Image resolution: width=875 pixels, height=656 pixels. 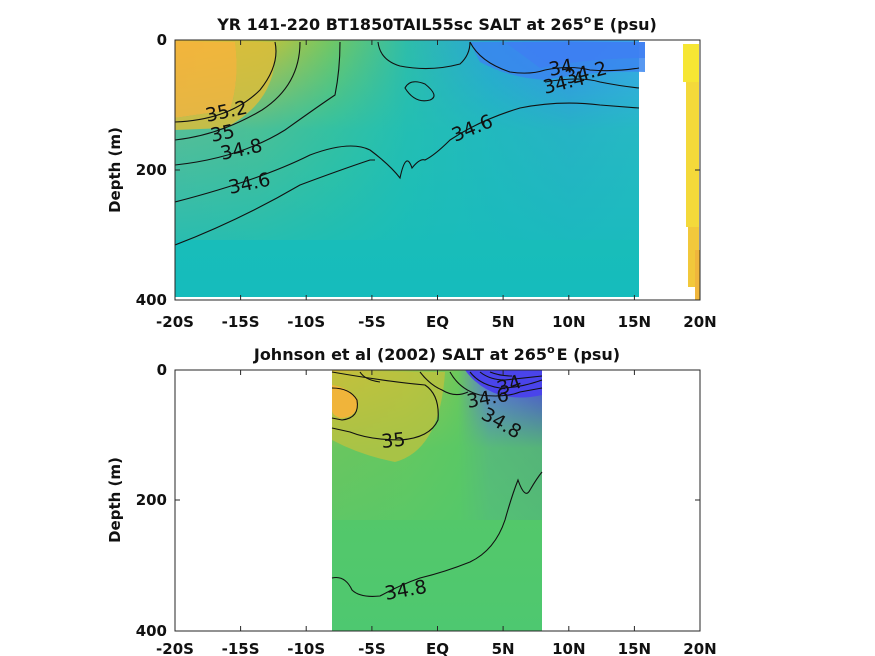 What do you see at coordinates (175, 322) in the screenshot?
I see `top-x-tick: -20S` at bounding box center [175, 322].